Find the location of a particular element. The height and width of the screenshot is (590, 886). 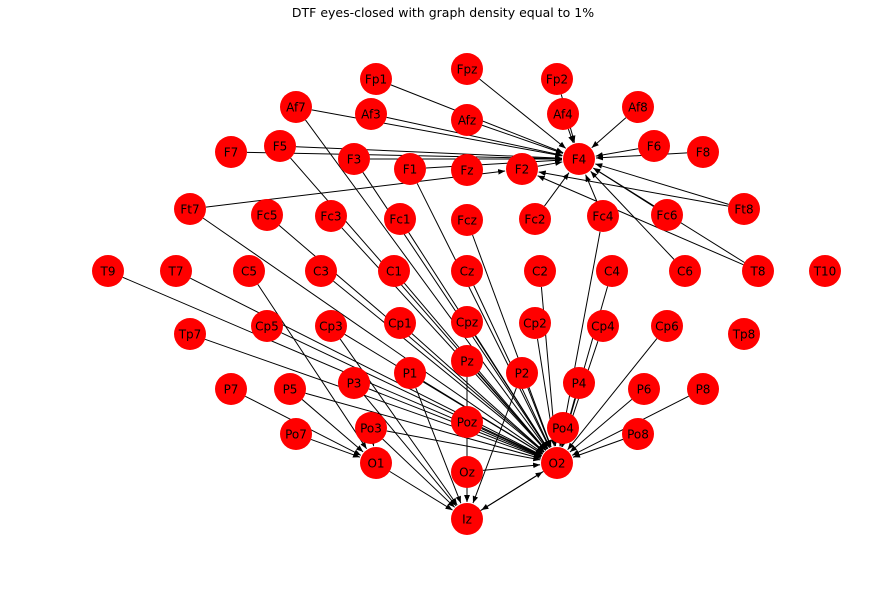

node-label: F1 is located at coordinates (410, 170).